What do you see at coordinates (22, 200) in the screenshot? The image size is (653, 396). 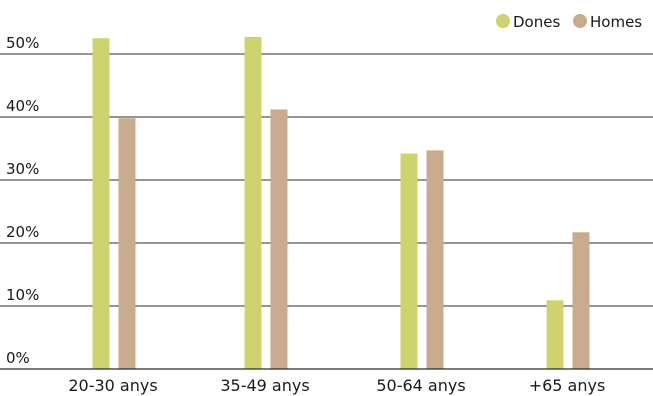 I see `y-axis-tick-labels: 0% 10% 20% 30% 40% 50%` at bounding box center [22, 200].